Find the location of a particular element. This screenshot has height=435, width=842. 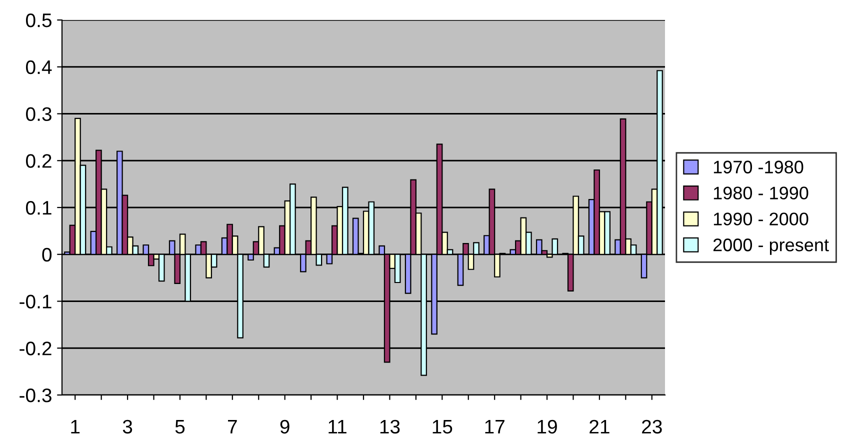

legend-label: 2000 - present is located at coordinates (771, 246).